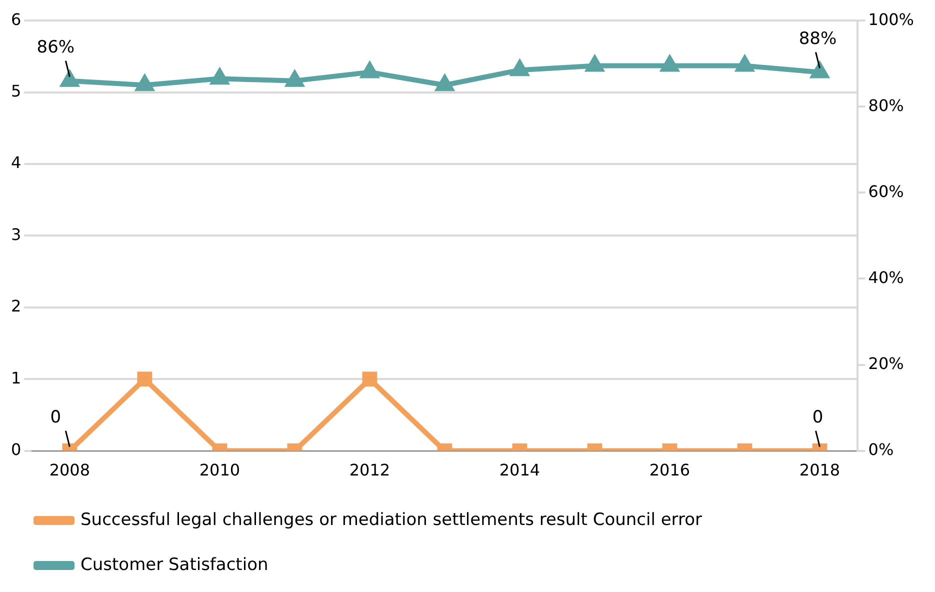 The image size is (935, 592). What do you see at coordinates (817, 39) in the screenshot?
I see `data-label: 88%` at bounding box center [817, 39].